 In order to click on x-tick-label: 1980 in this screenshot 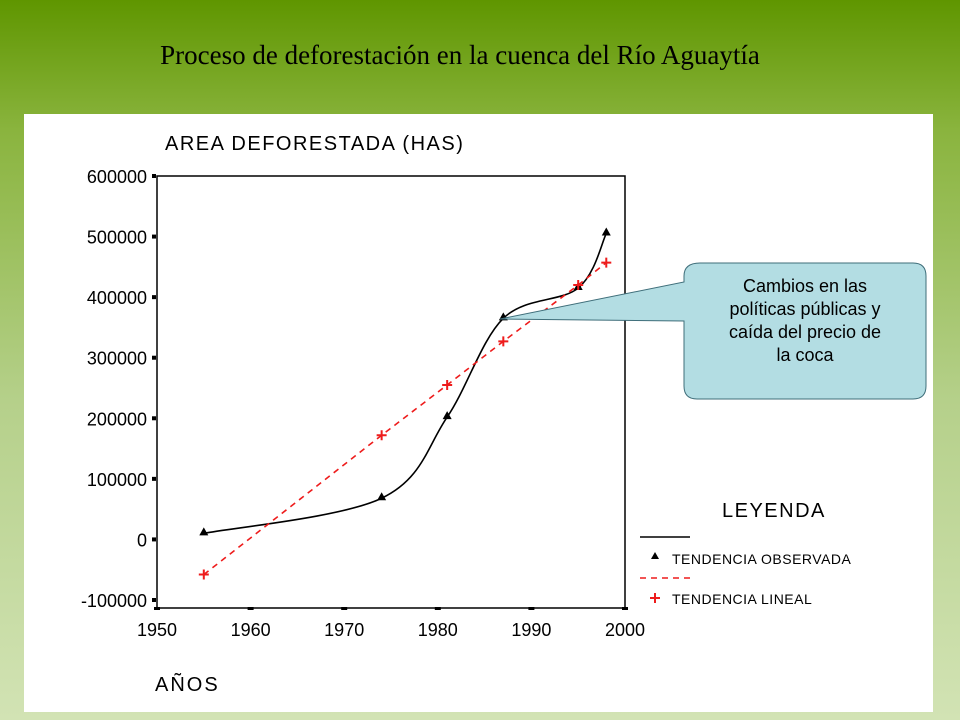, I will do `click(438, 630)`.